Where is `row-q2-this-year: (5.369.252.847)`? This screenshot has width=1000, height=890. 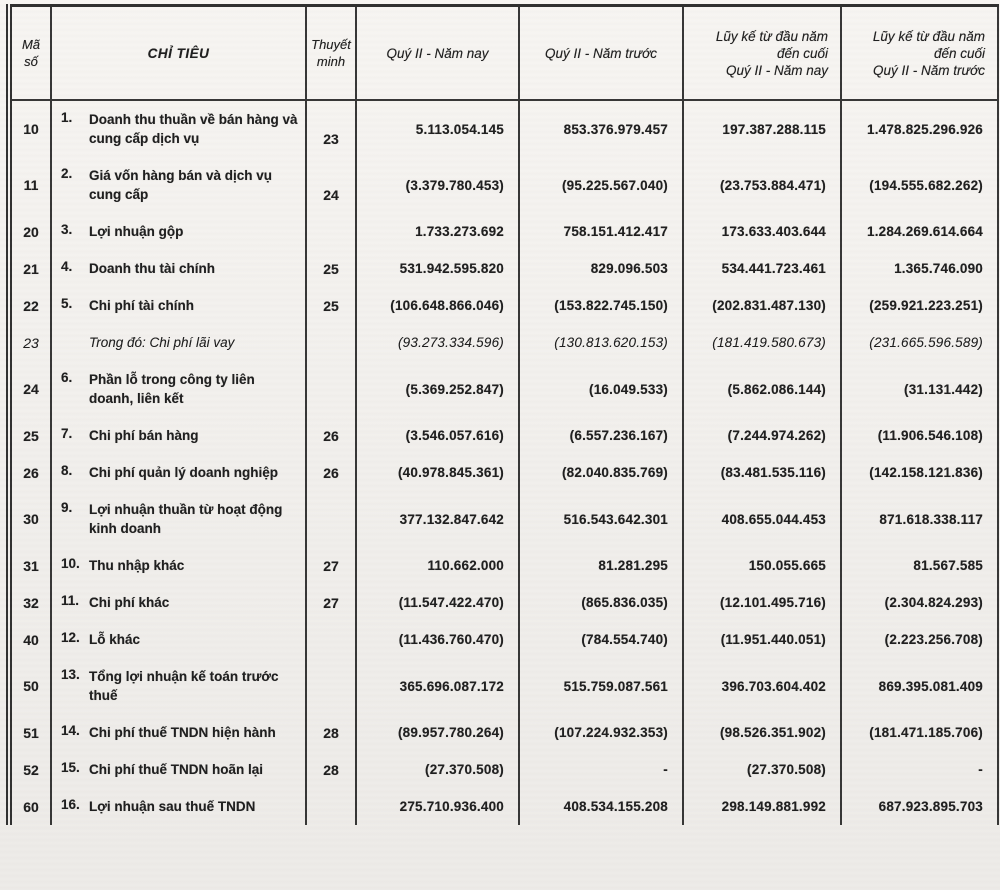
row-q2-this-year: (5.369.252.847) is located at coordinates (437, 389).